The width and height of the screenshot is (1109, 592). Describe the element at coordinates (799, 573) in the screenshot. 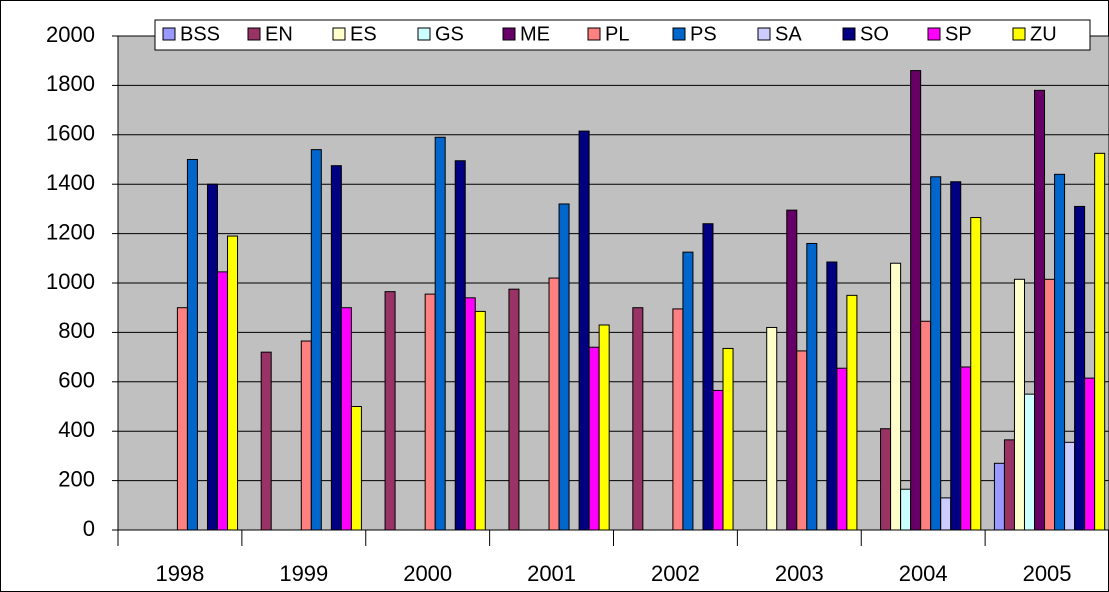

I see `x-tick-label: 2003` at that location.